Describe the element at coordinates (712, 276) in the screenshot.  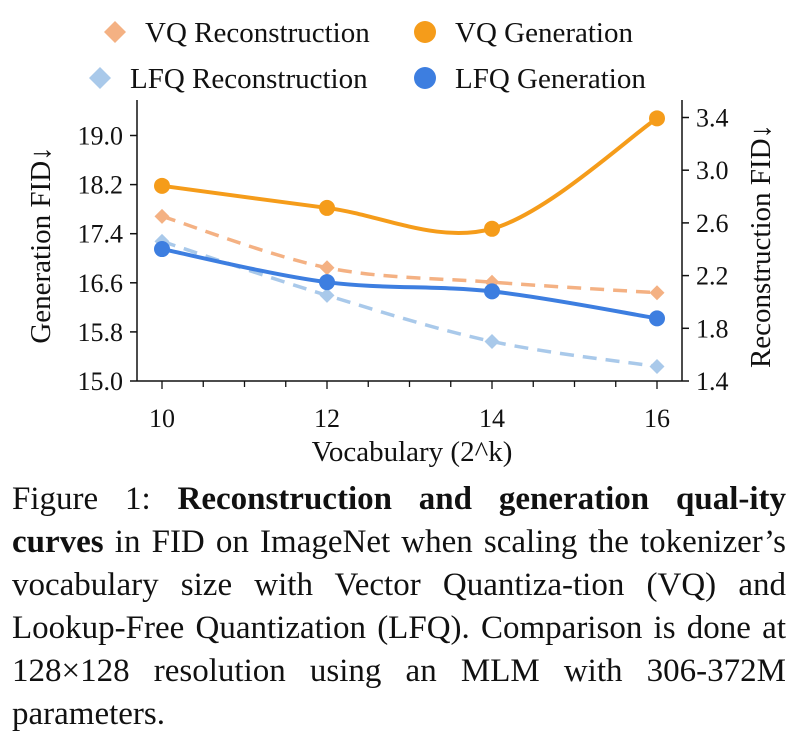
I see `right-tick-label: 2.2` at that location.